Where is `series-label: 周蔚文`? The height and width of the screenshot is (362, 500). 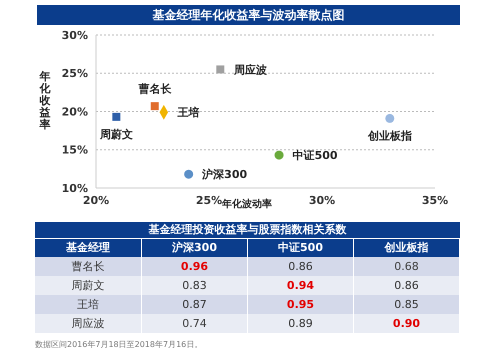
series-label: 周蔚文 is located at coordinates (115, 135).